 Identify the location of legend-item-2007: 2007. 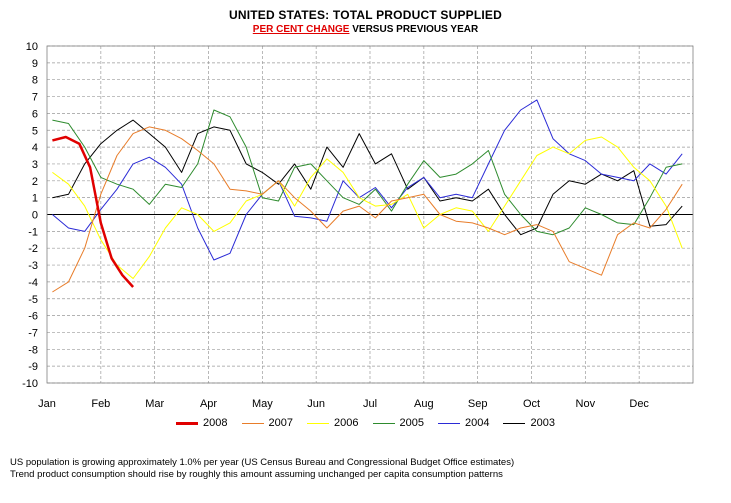
(267, 423).